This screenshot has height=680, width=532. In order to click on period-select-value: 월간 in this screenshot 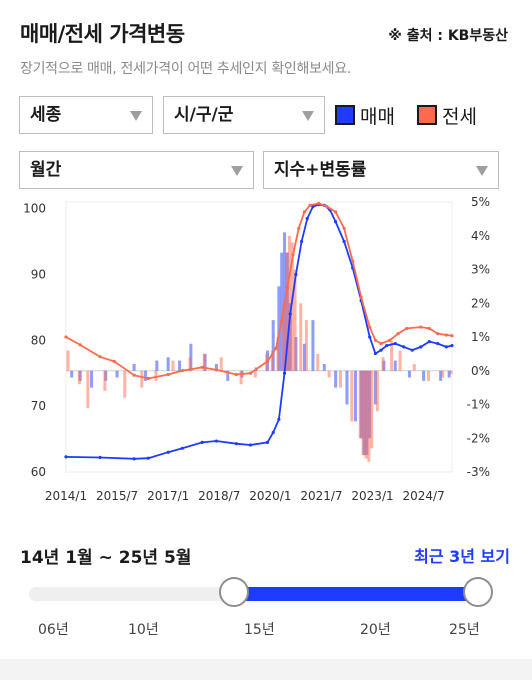, I will do `click(46, 170)`.